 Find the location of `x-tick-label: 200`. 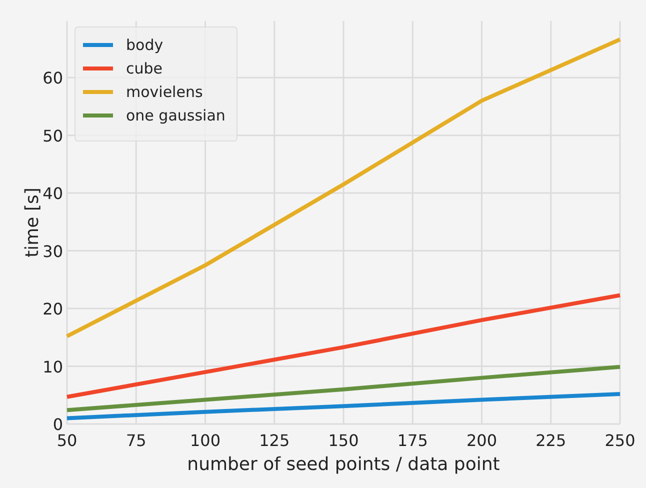

x-tick-label: 200 is located at coordinates (482, 440).